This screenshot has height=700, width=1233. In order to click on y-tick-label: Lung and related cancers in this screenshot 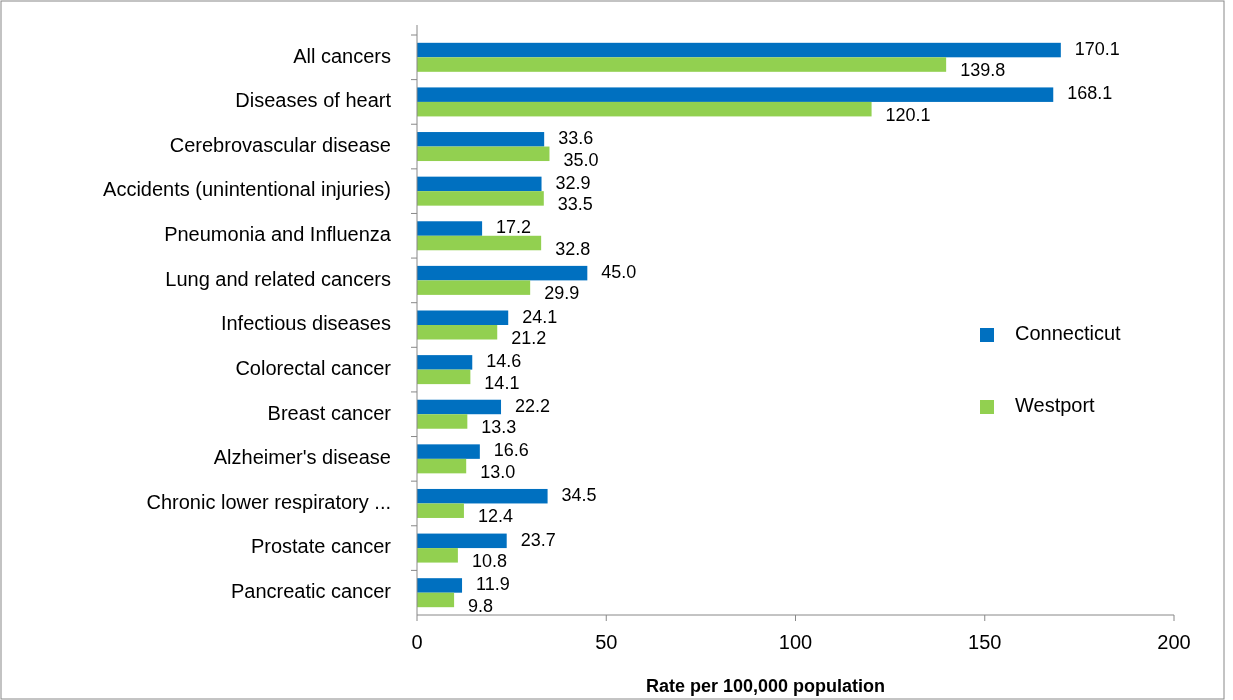, I will do `click(278, 278)`.